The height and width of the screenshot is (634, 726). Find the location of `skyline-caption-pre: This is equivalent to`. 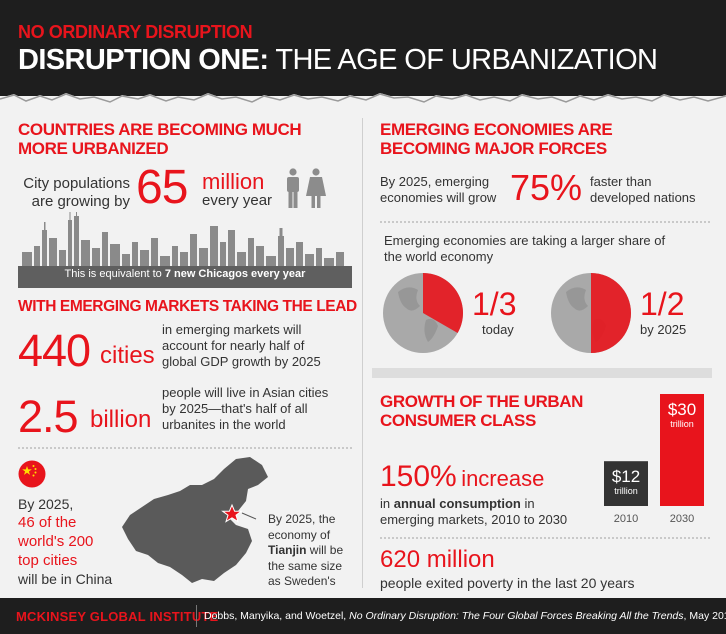

skyline-caption-pre: This is equivalent to is located at coordinates (114, 274).